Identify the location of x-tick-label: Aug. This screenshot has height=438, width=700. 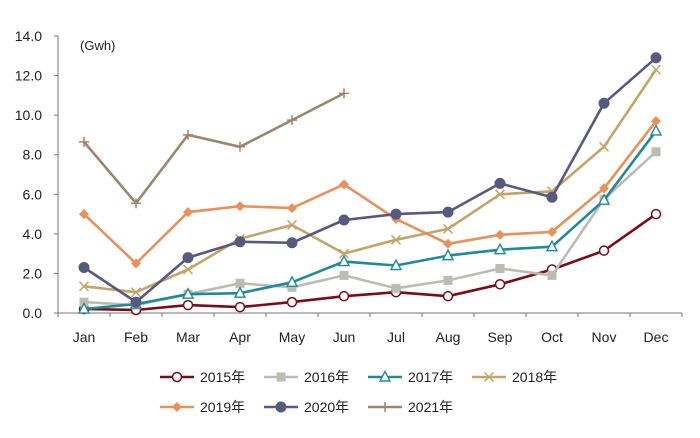
(448, 337).